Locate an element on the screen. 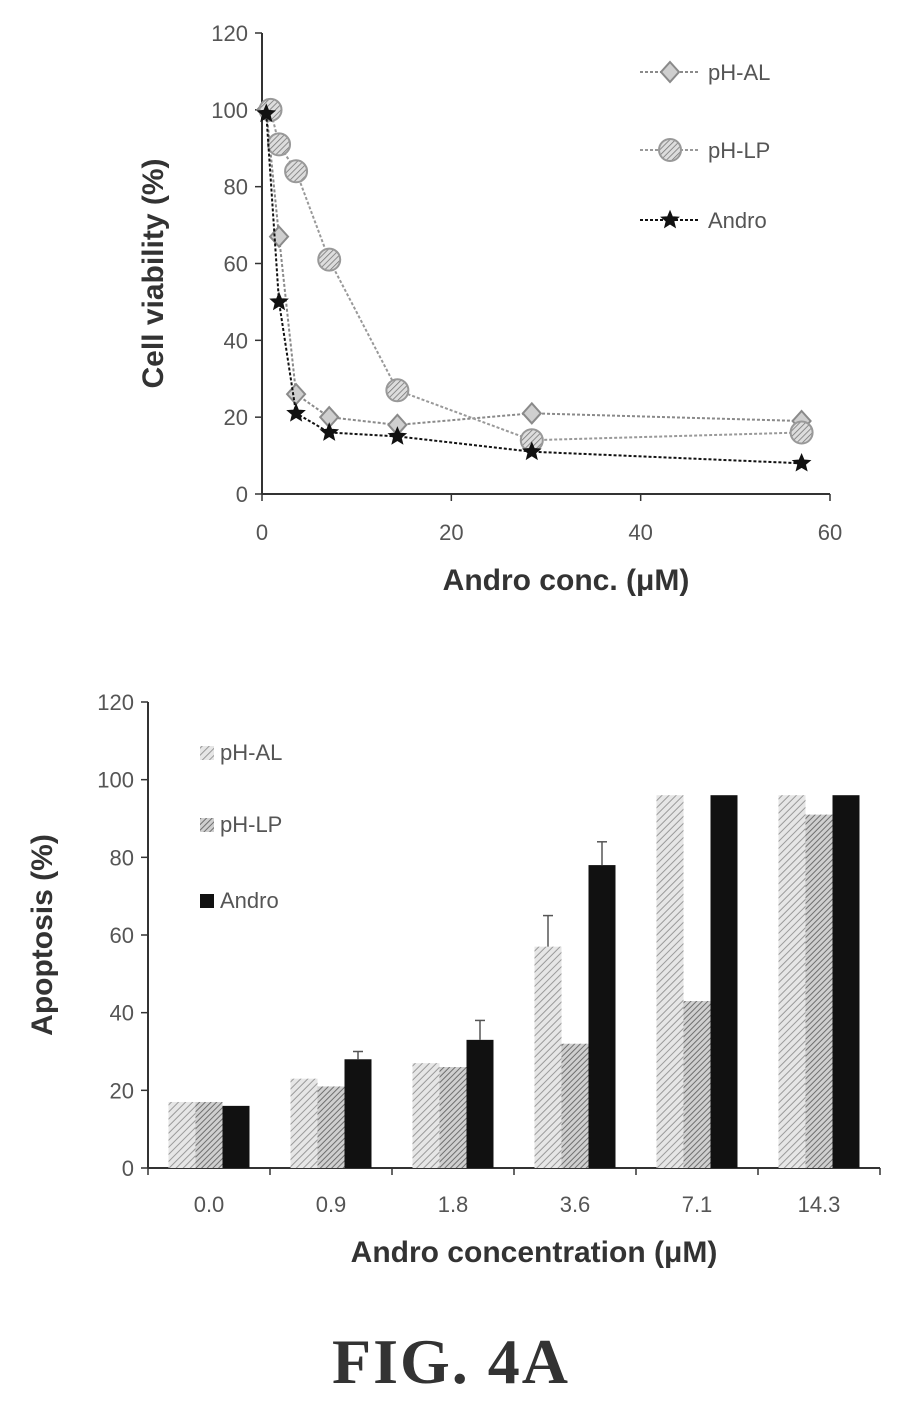  x-tick-label: 0.9 is located at coordinates (331, 1204).